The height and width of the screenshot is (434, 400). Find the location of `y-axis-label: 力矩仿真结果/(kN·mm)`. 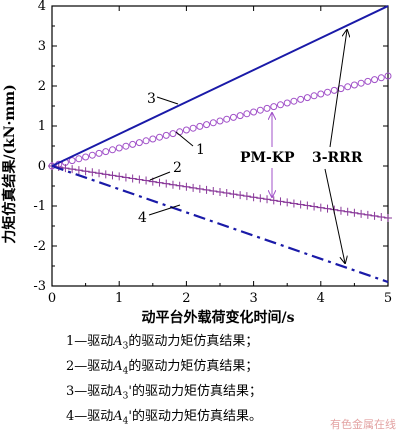

y-axis-label: 力矩仿真结果/(kN·mm) is located at coordinates (9, 163).